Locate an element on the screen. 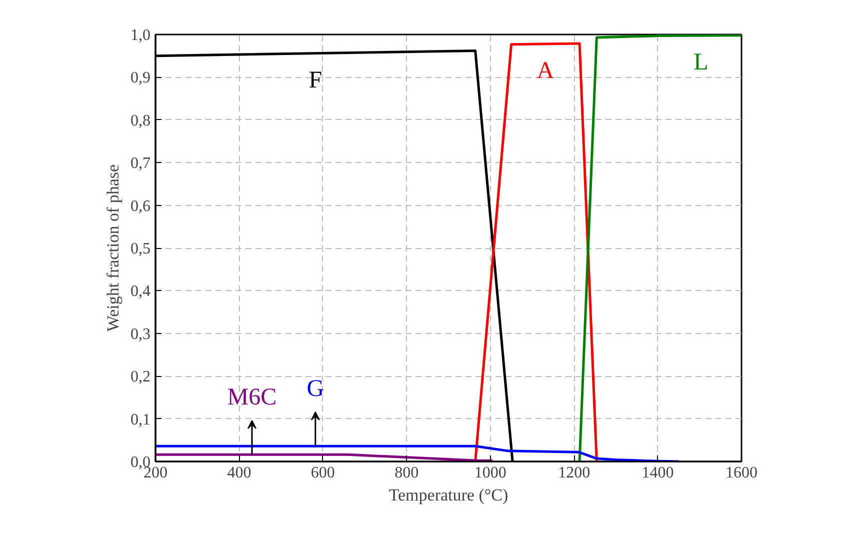  y-tick-label: 0,7 is located at coordinates (140, 163).